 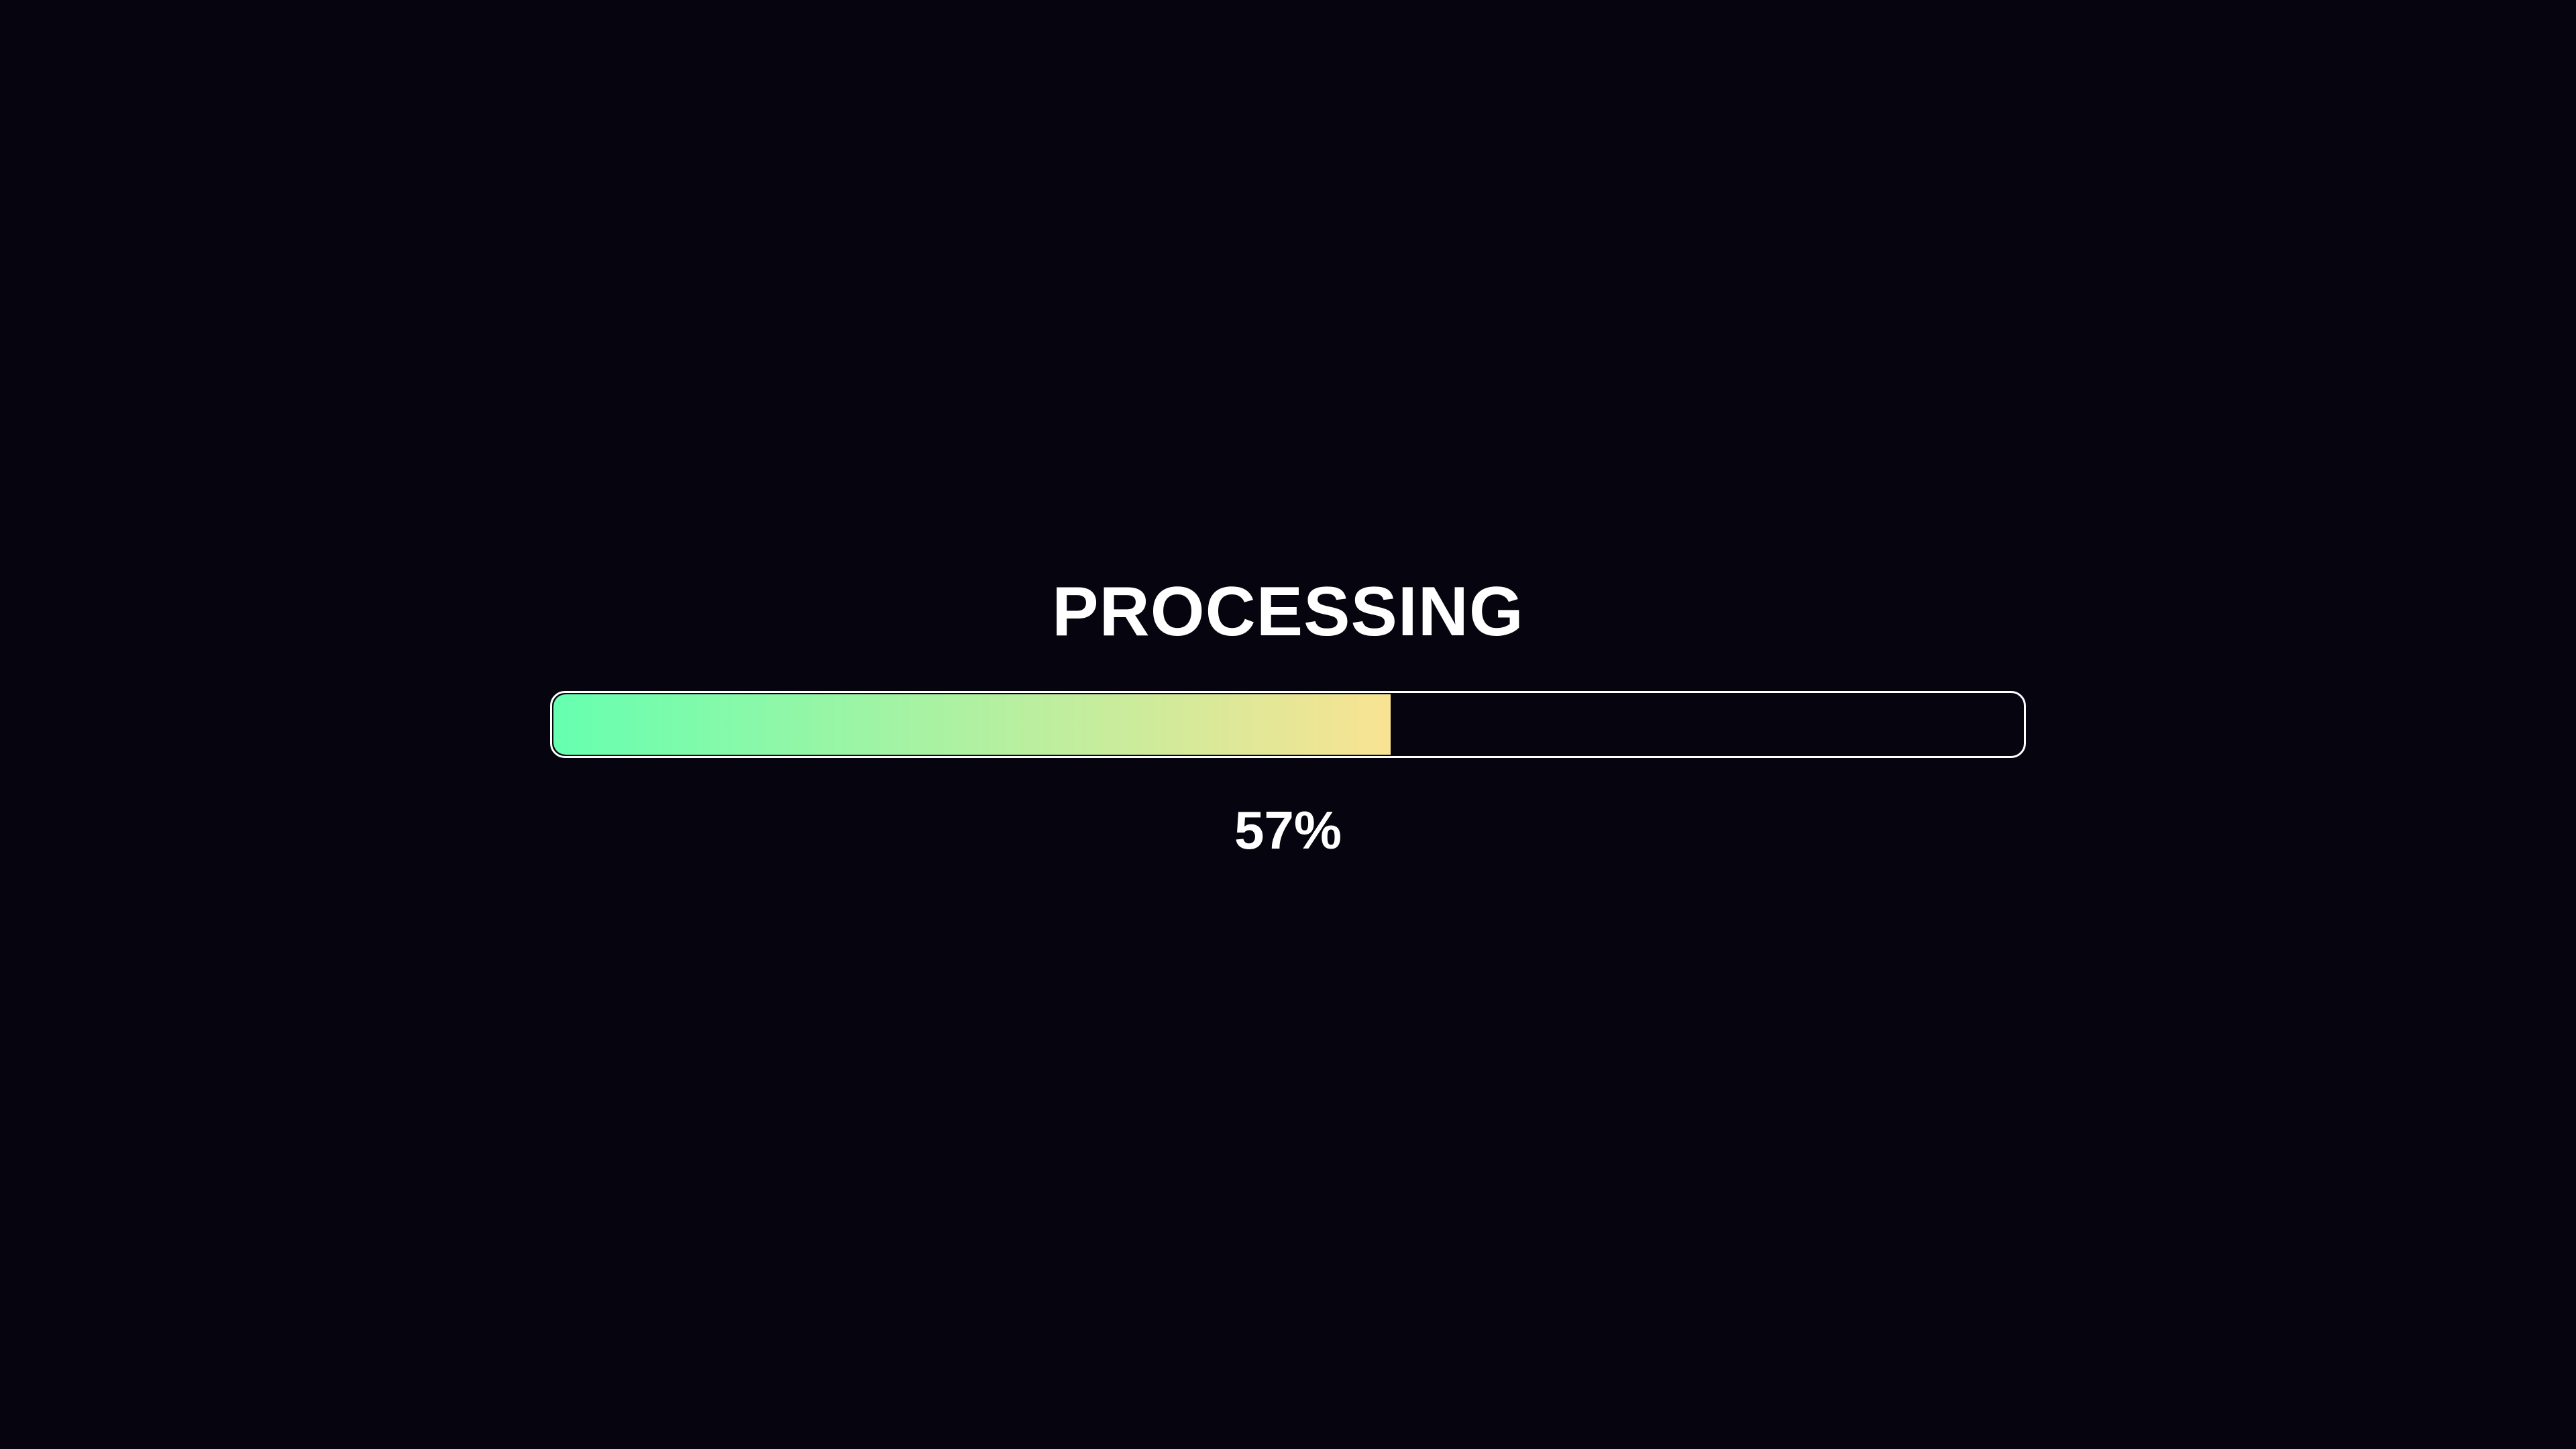 I want to click on progress-bar, so click(x=1288, y=724).